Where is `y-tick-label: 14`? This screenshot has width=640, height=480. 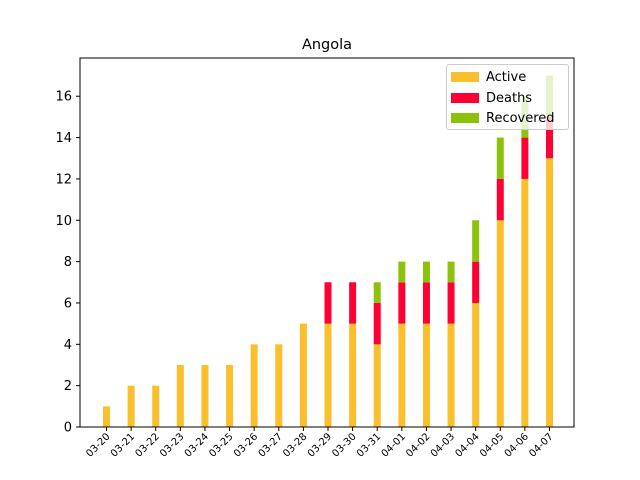
y-tick-label: 14 is located at coordinates (63, 138).